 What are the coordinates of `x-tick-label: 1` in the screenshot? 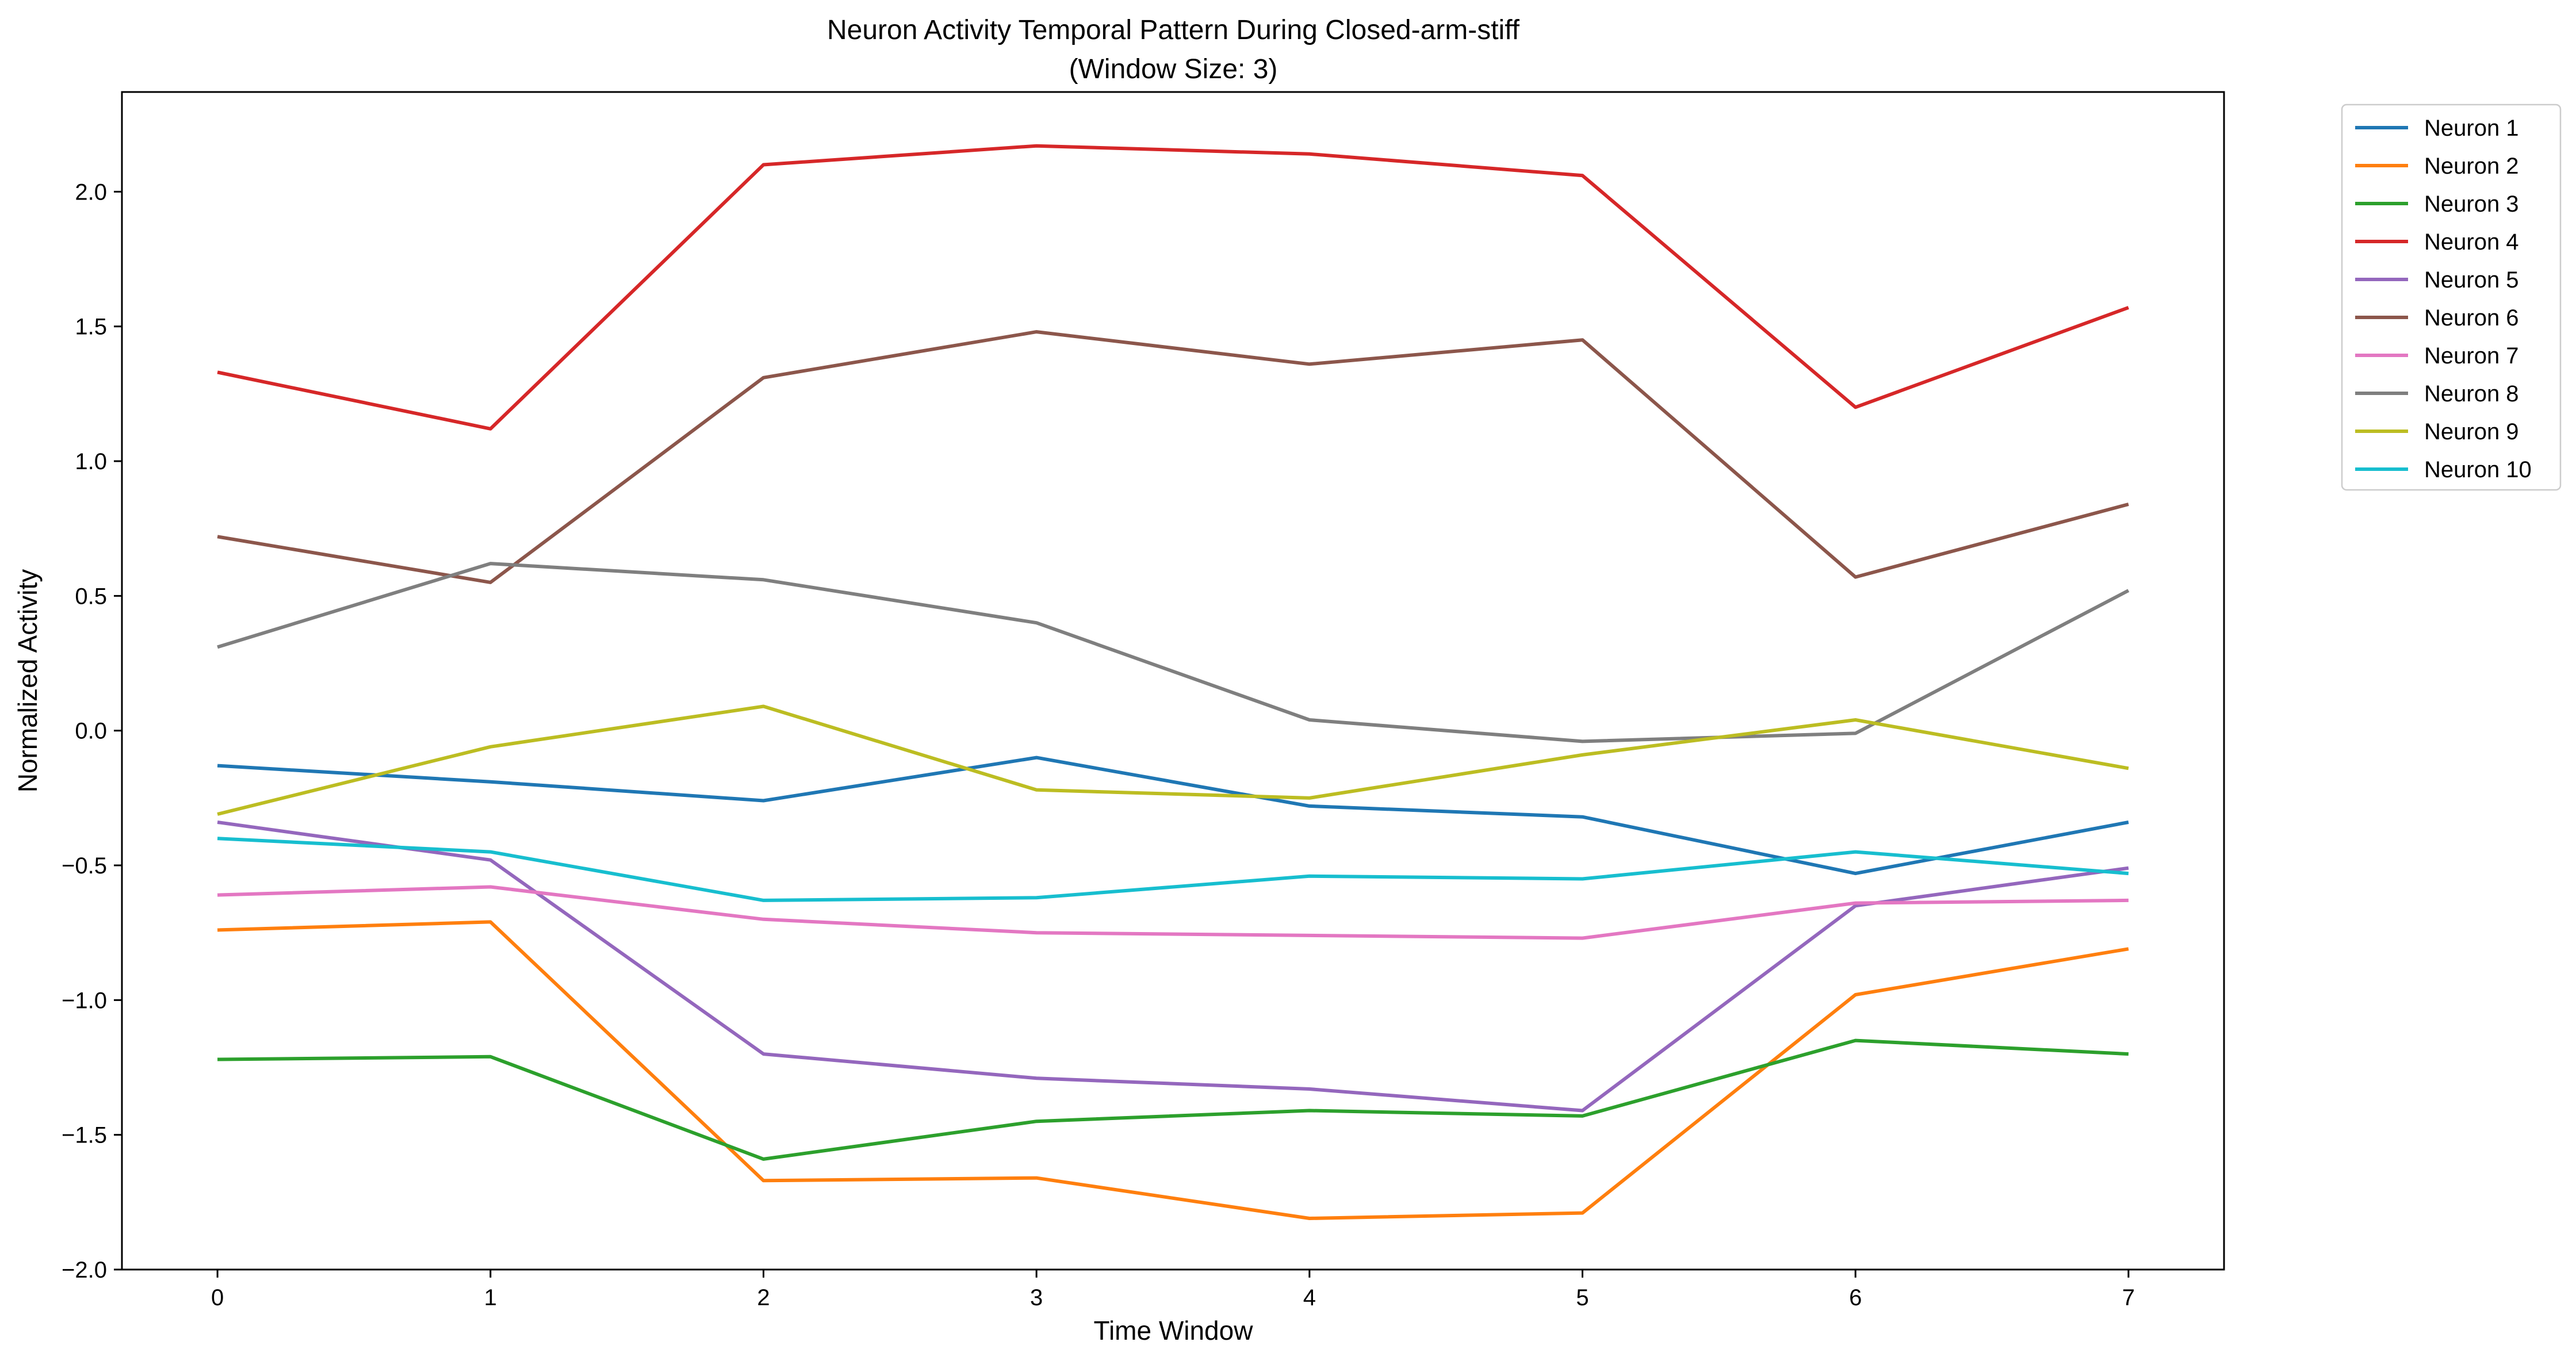 It's located at (490, 1297).